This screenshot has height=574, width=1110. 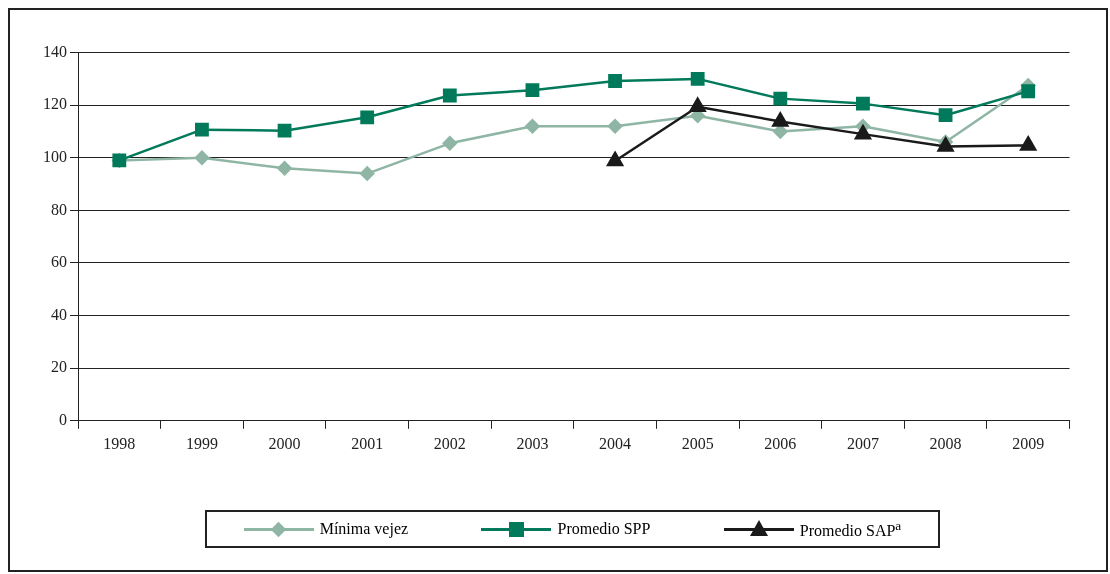 What do you see at coordinates (862, 443) in the screenshot?
I see `x-tick-label: 2007` at bounding box center [862, 443].